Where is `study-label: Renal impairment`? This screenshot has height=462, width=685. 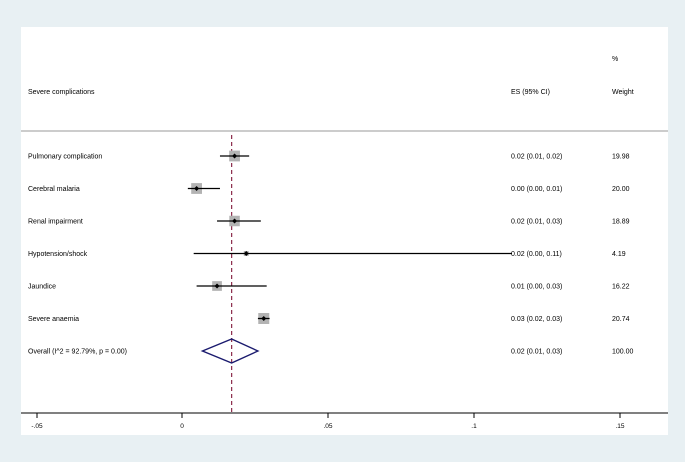 study-label: Renal impairment is located at coordinates (55, 222).